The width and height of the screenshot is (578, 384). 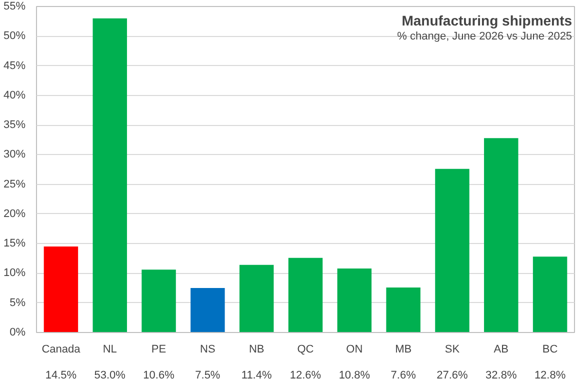 What do you see at coordinates (207, 376) in the screenshot?
I see `data-label: 7.5%` at bounding box center [207, 376].